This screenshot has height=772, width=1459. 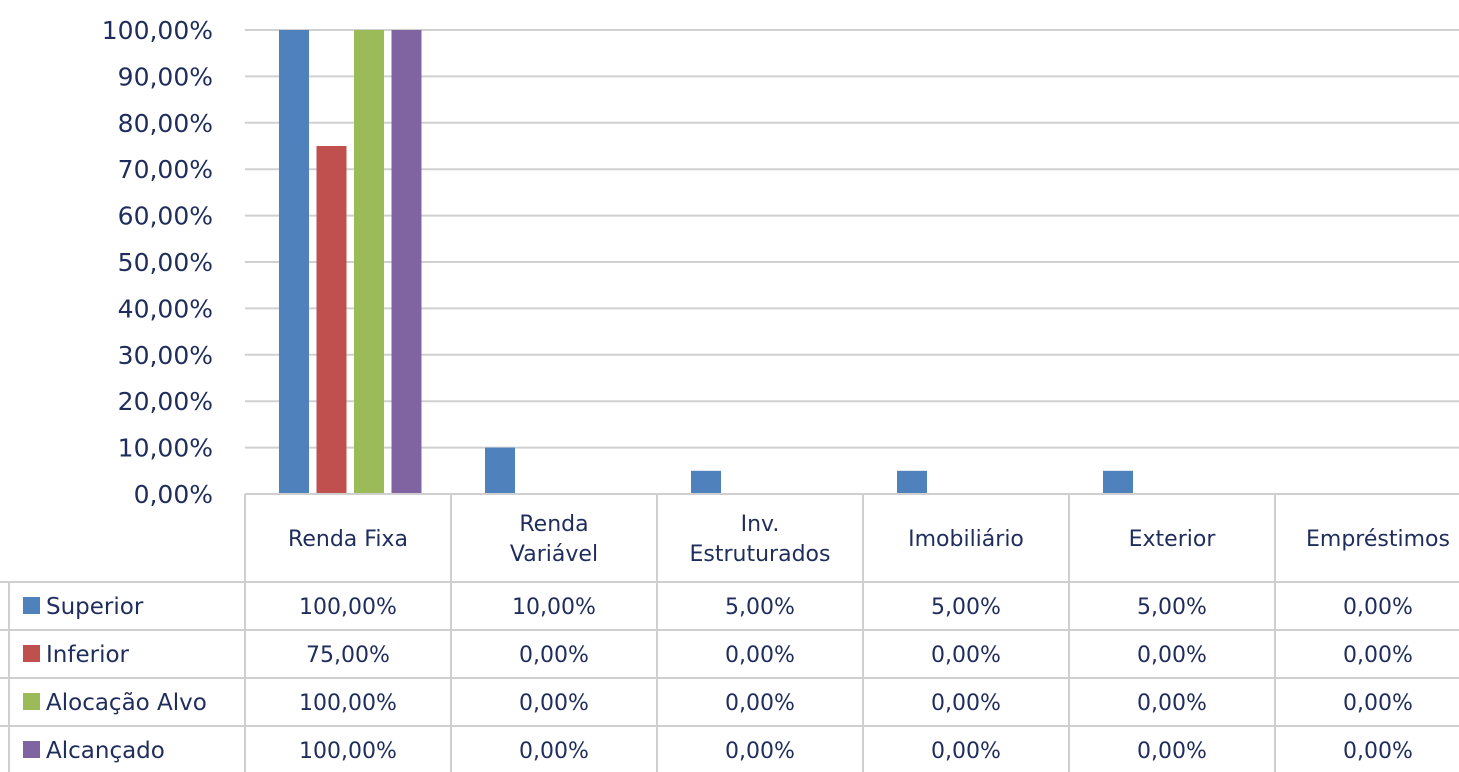 What do you see at coordinates (165, 123) in the screenshot?
I see `y-tick-label: 80,00%` at bounding box center [165, 123].